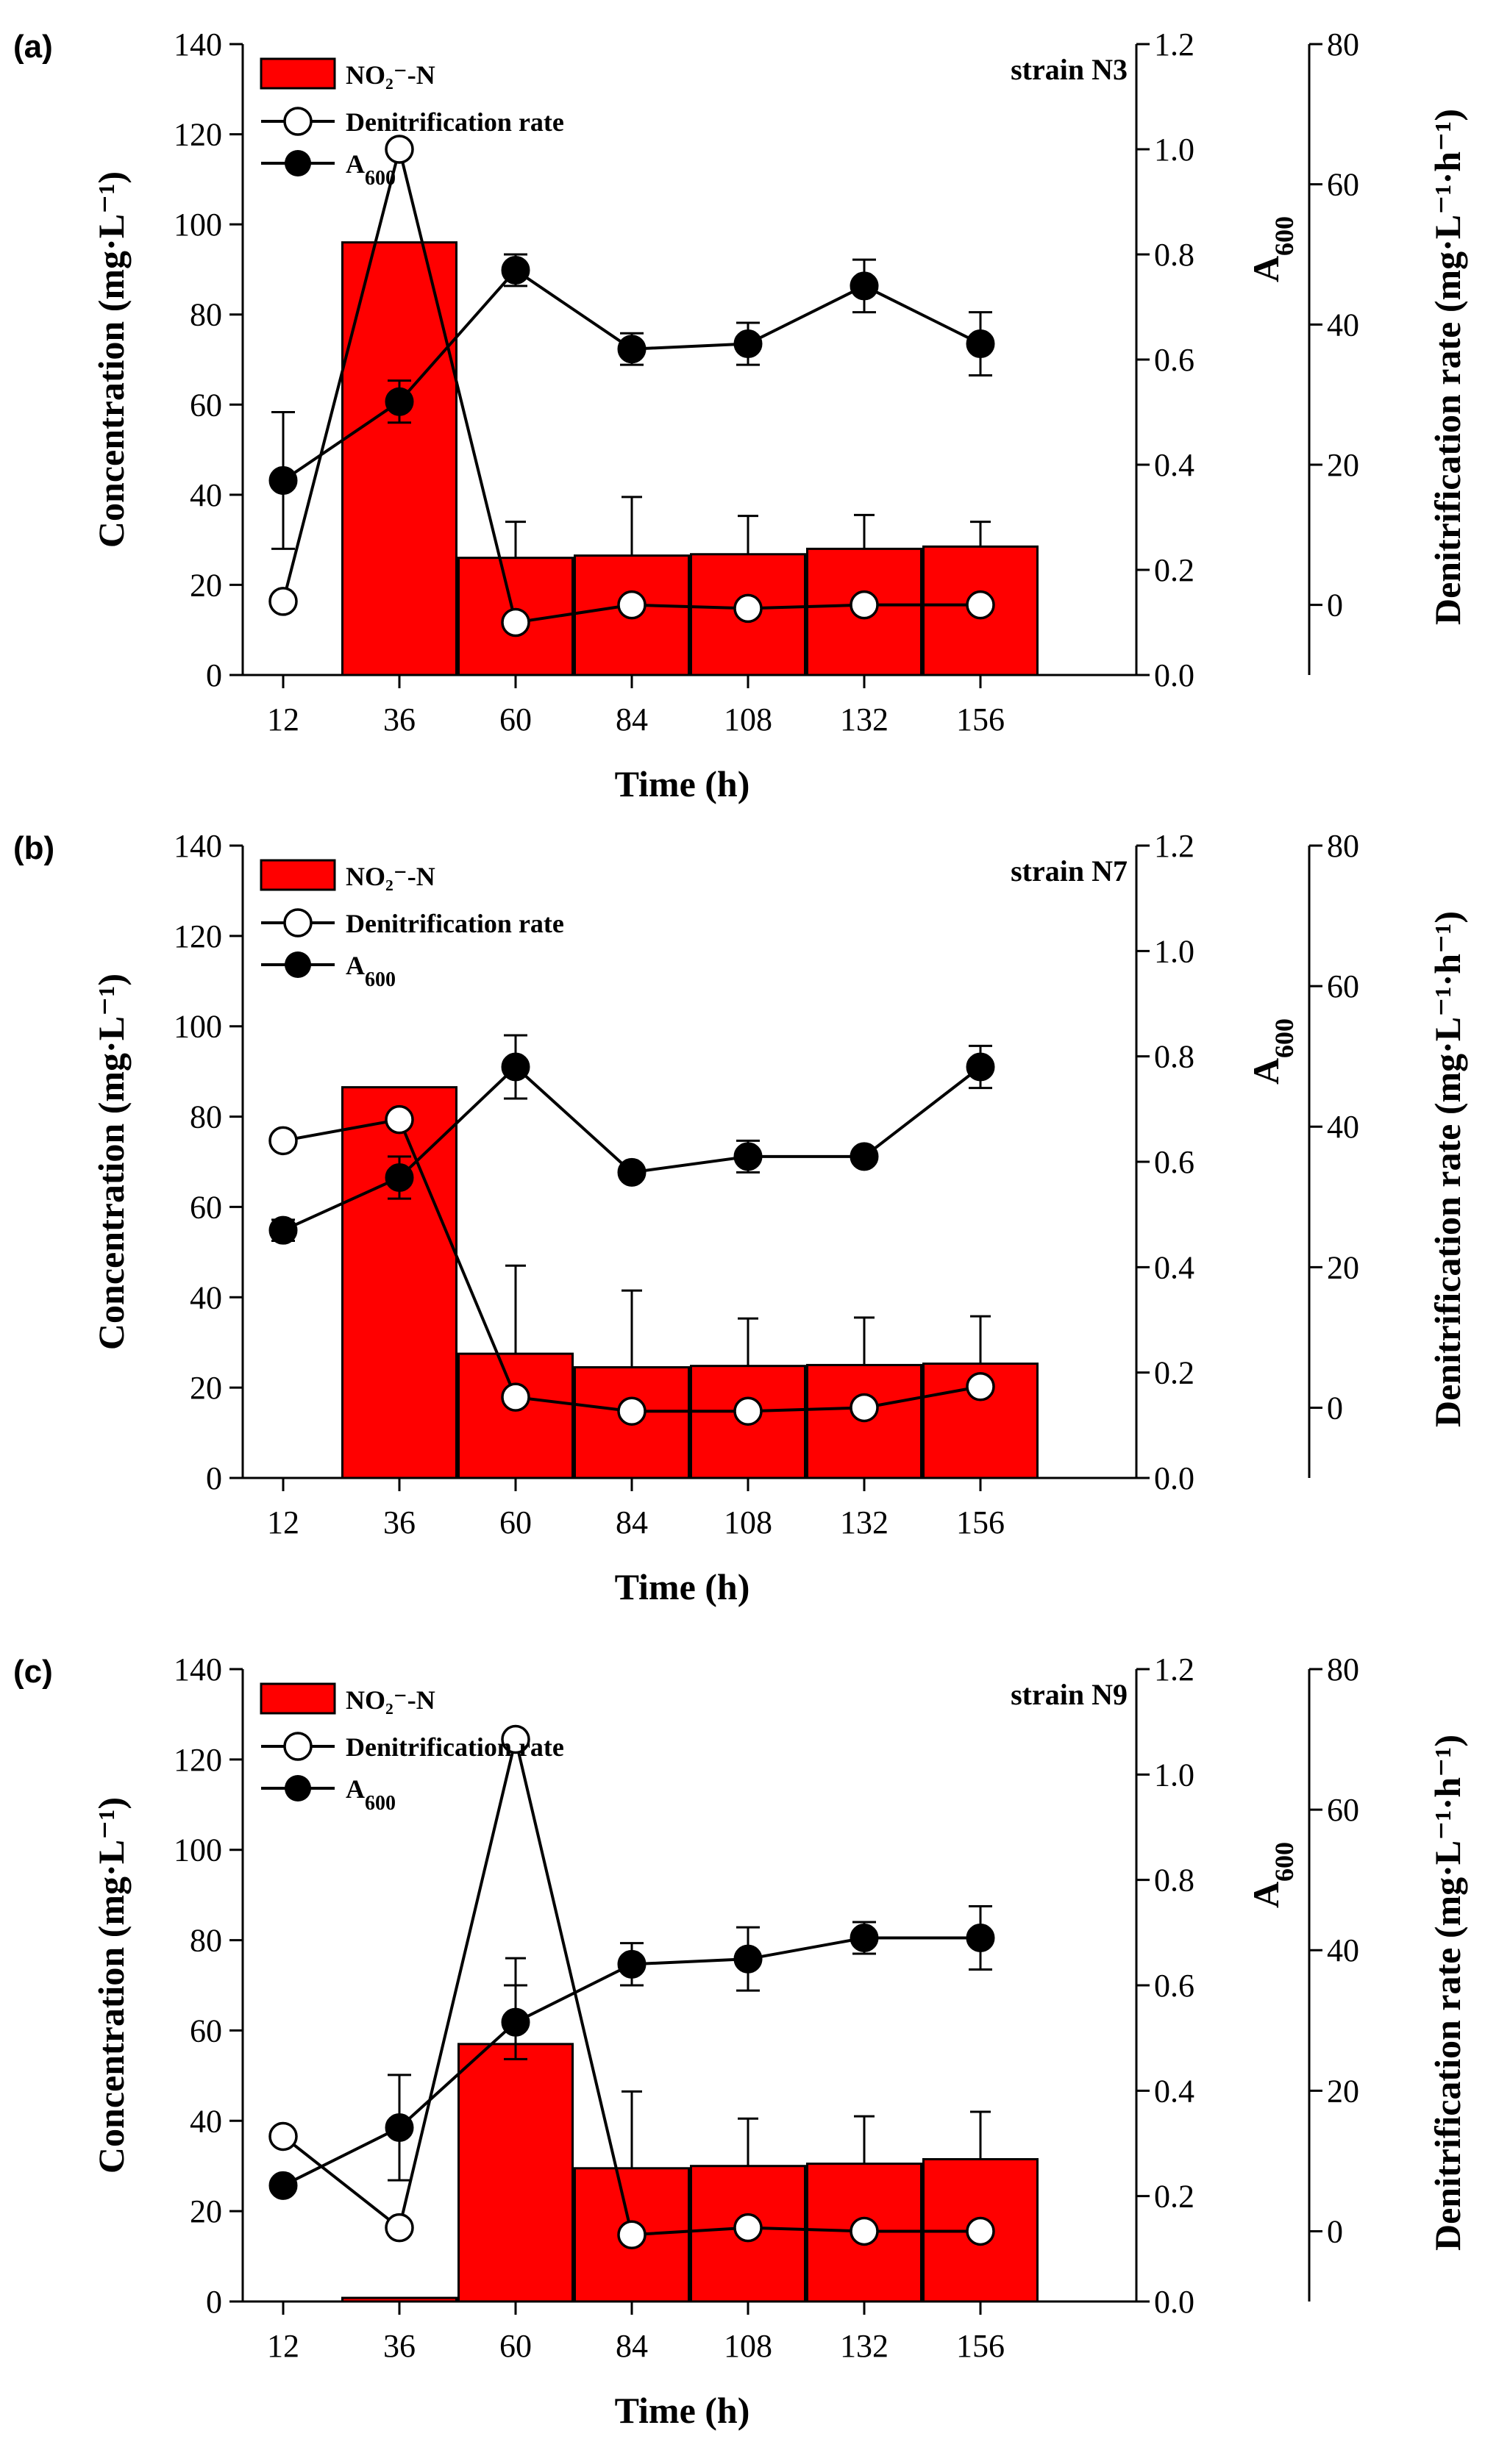 This screenshot has width=1485, height=2464. Describe the element at coordinates (1174, 1881) in the screenshot. I see `a600-tick-label: 0.8` at that location.